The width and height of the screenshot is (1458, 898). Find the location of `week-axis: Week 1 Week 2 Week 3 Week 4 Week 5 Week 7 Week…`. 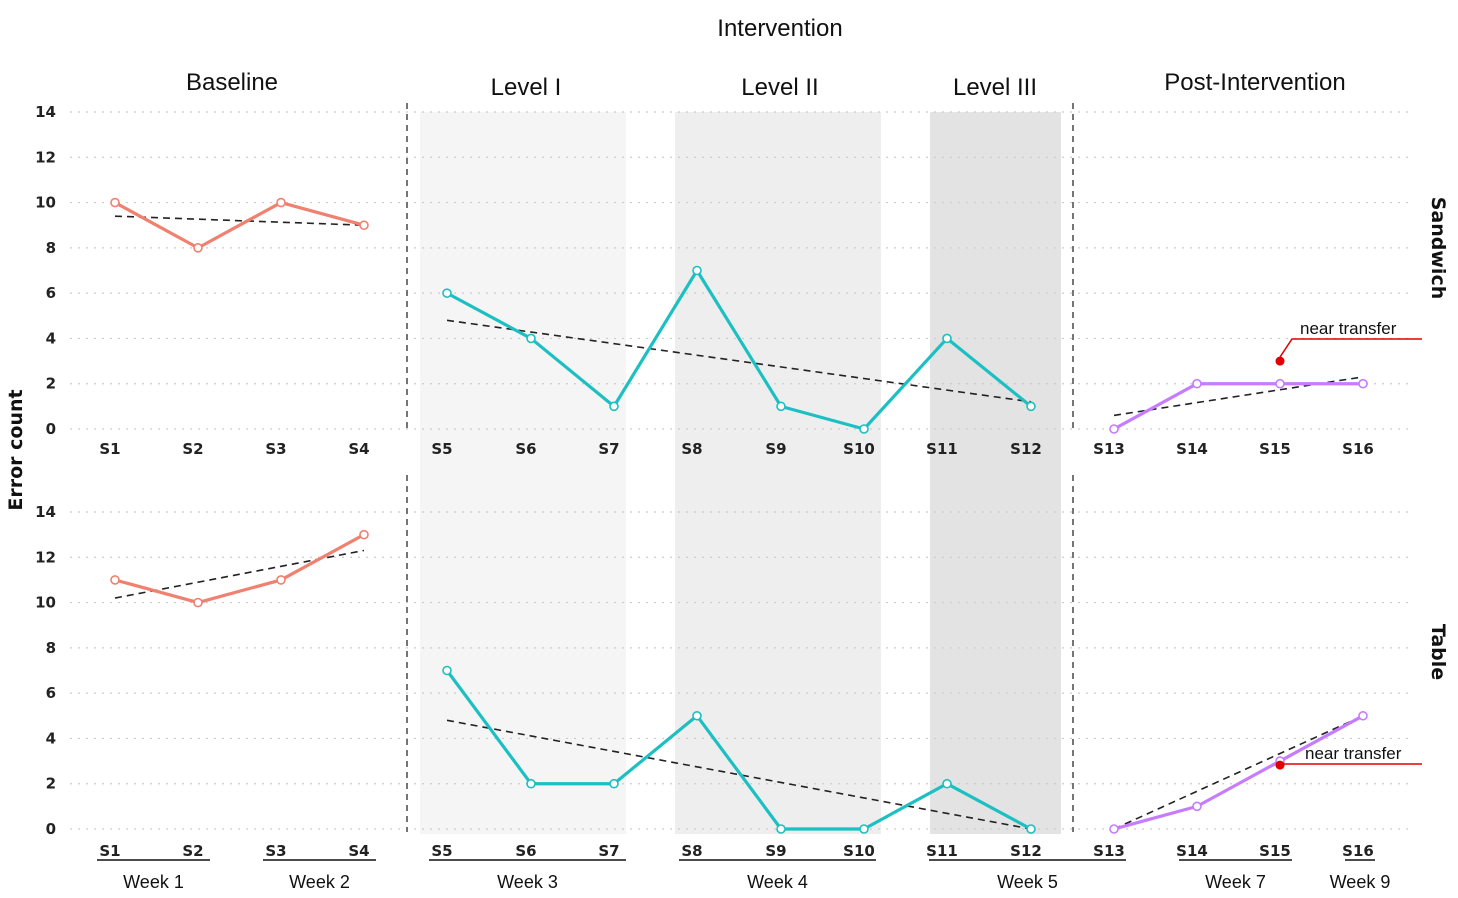

week-axis: Week 1 Week 2 Week 3 Week 4 Week 5 Week 7 Week… is located at coordinates (743, 875).